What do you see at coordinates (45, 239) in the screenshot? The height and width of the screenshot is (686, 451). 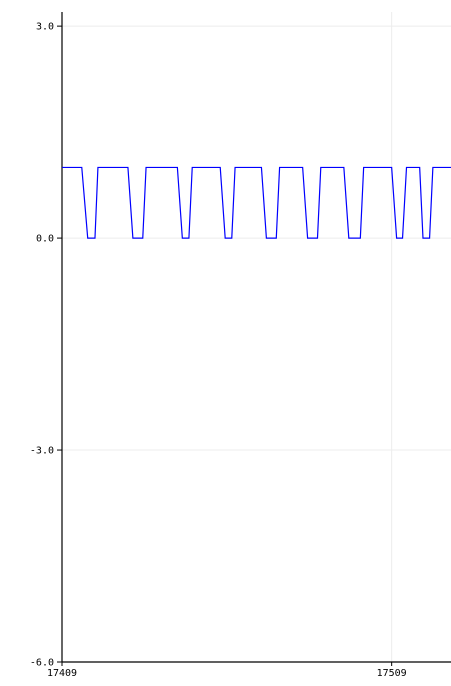 I see `y-tick-label: 0.0` at bounding box center [45, 239].